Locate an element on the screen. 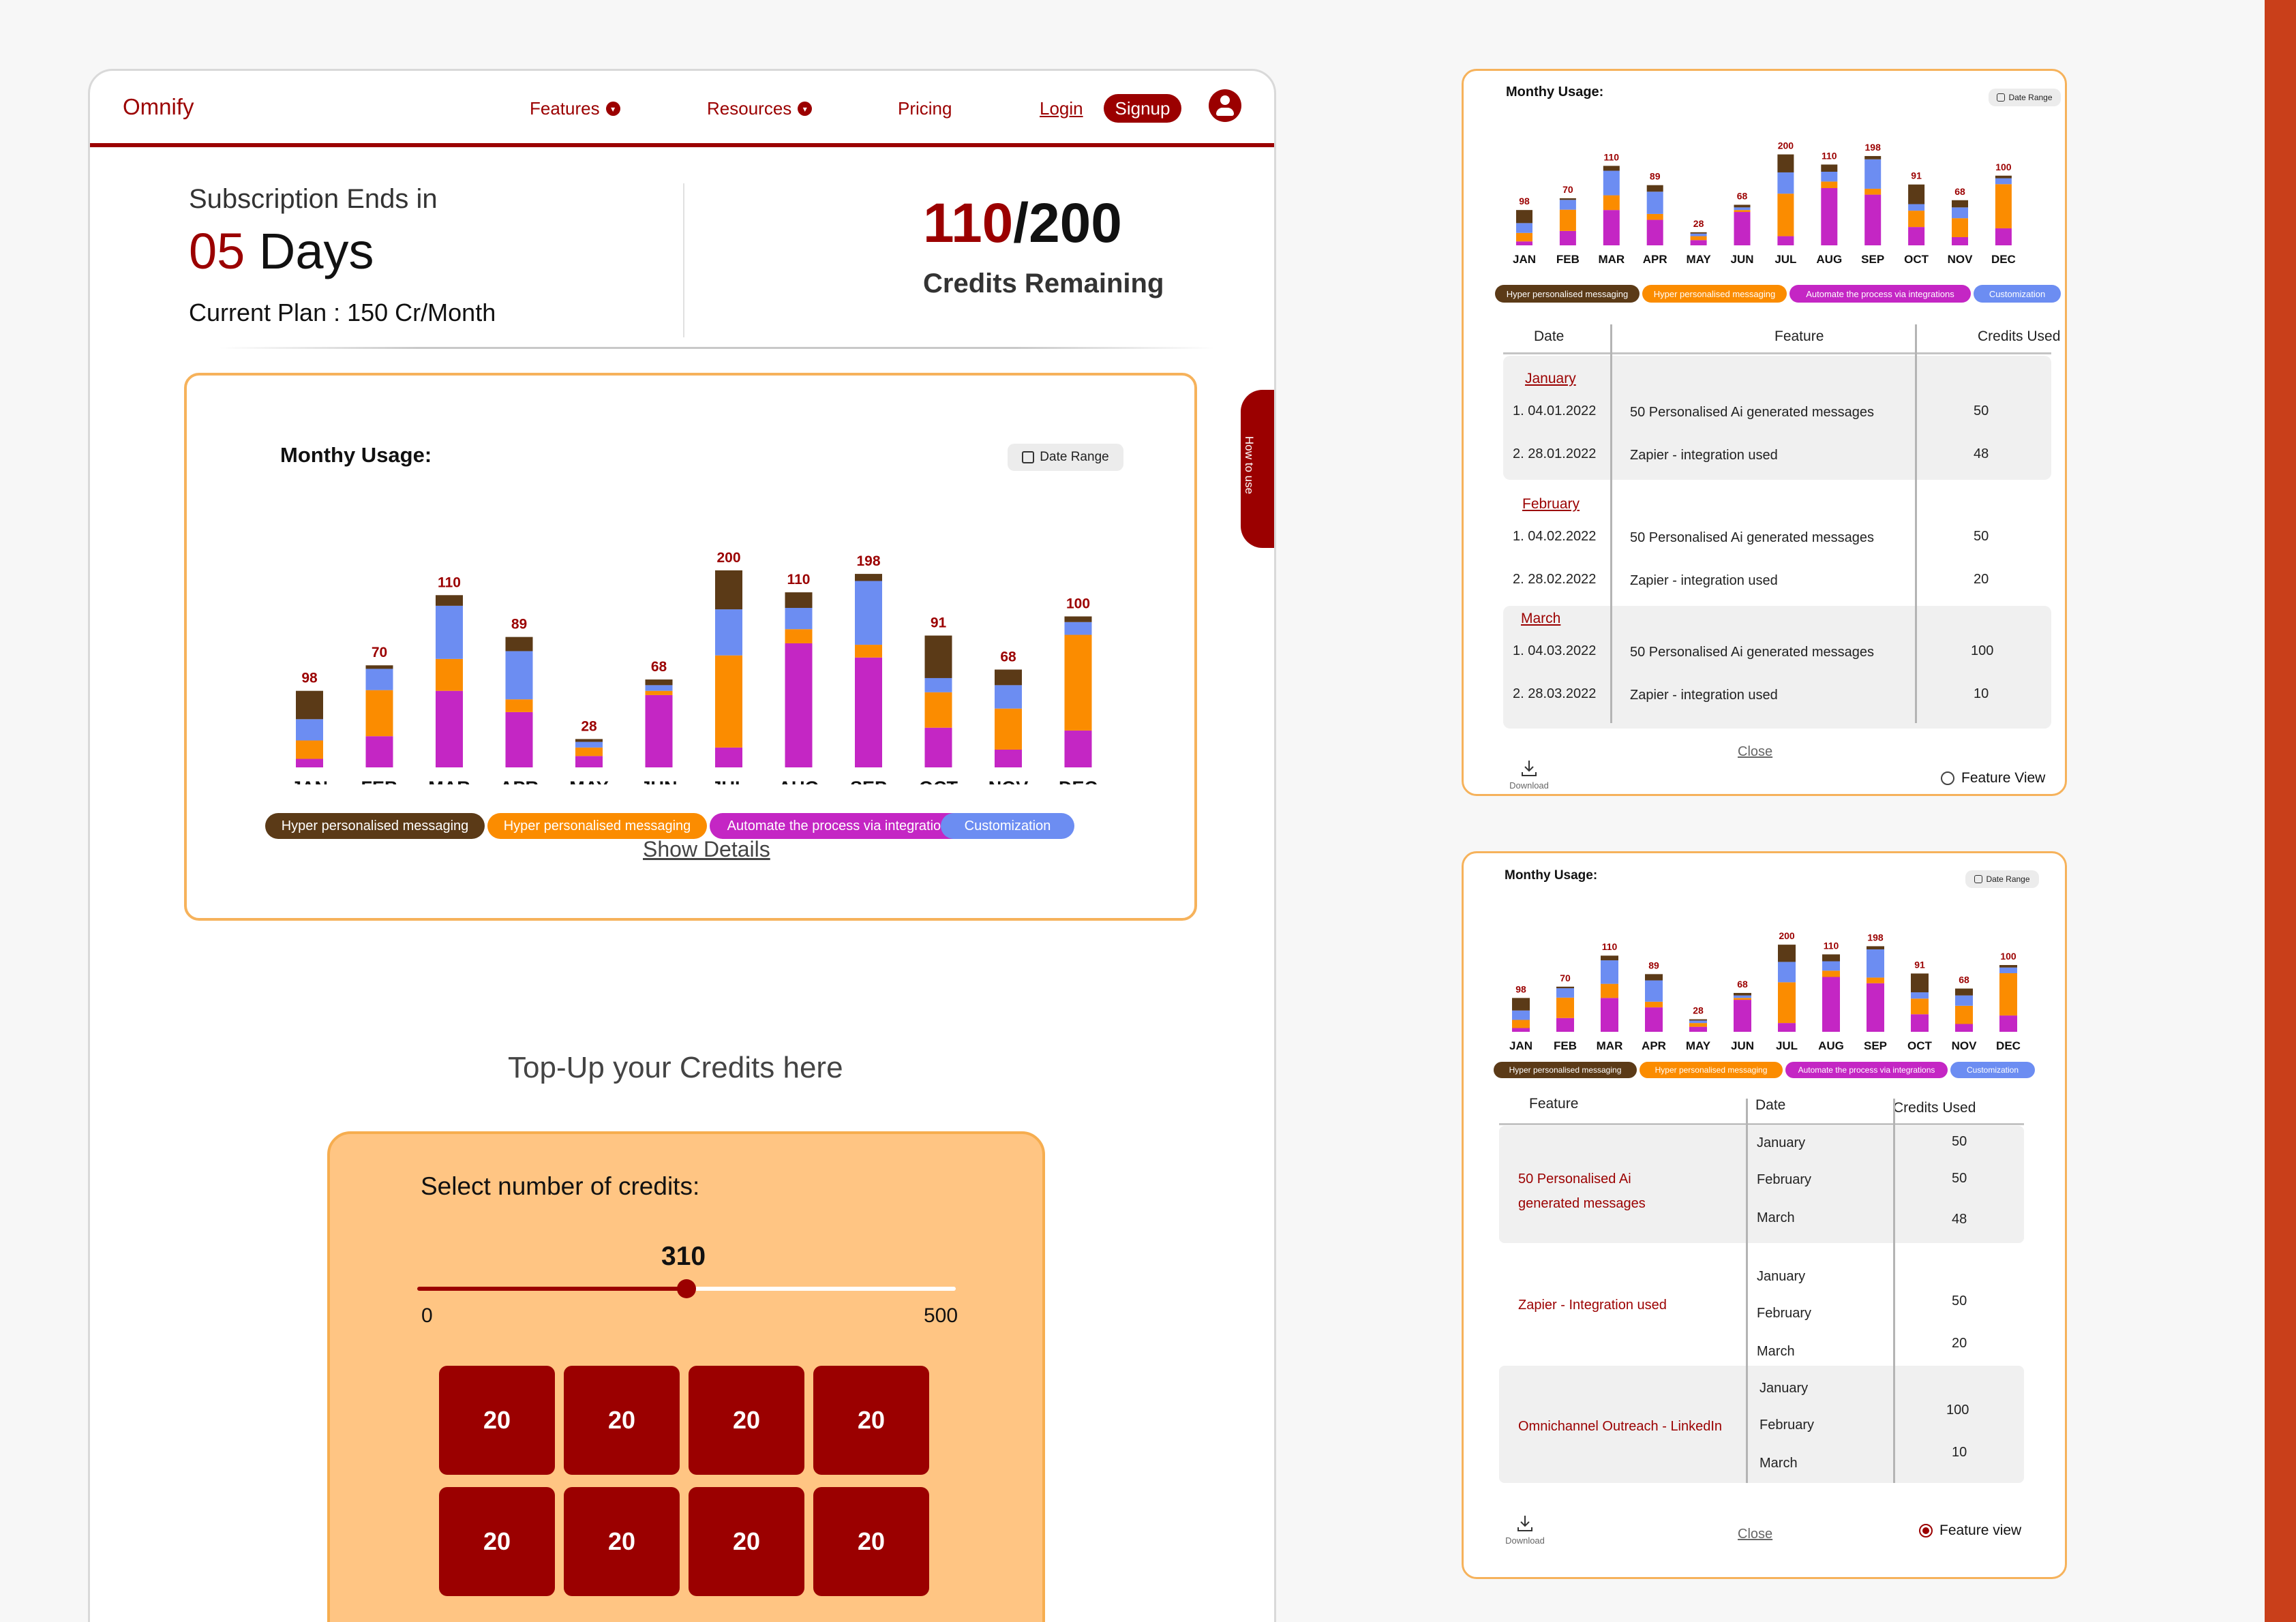 The image size is (2296, 1622). month-link: March is located at coordinates (1541, 618).